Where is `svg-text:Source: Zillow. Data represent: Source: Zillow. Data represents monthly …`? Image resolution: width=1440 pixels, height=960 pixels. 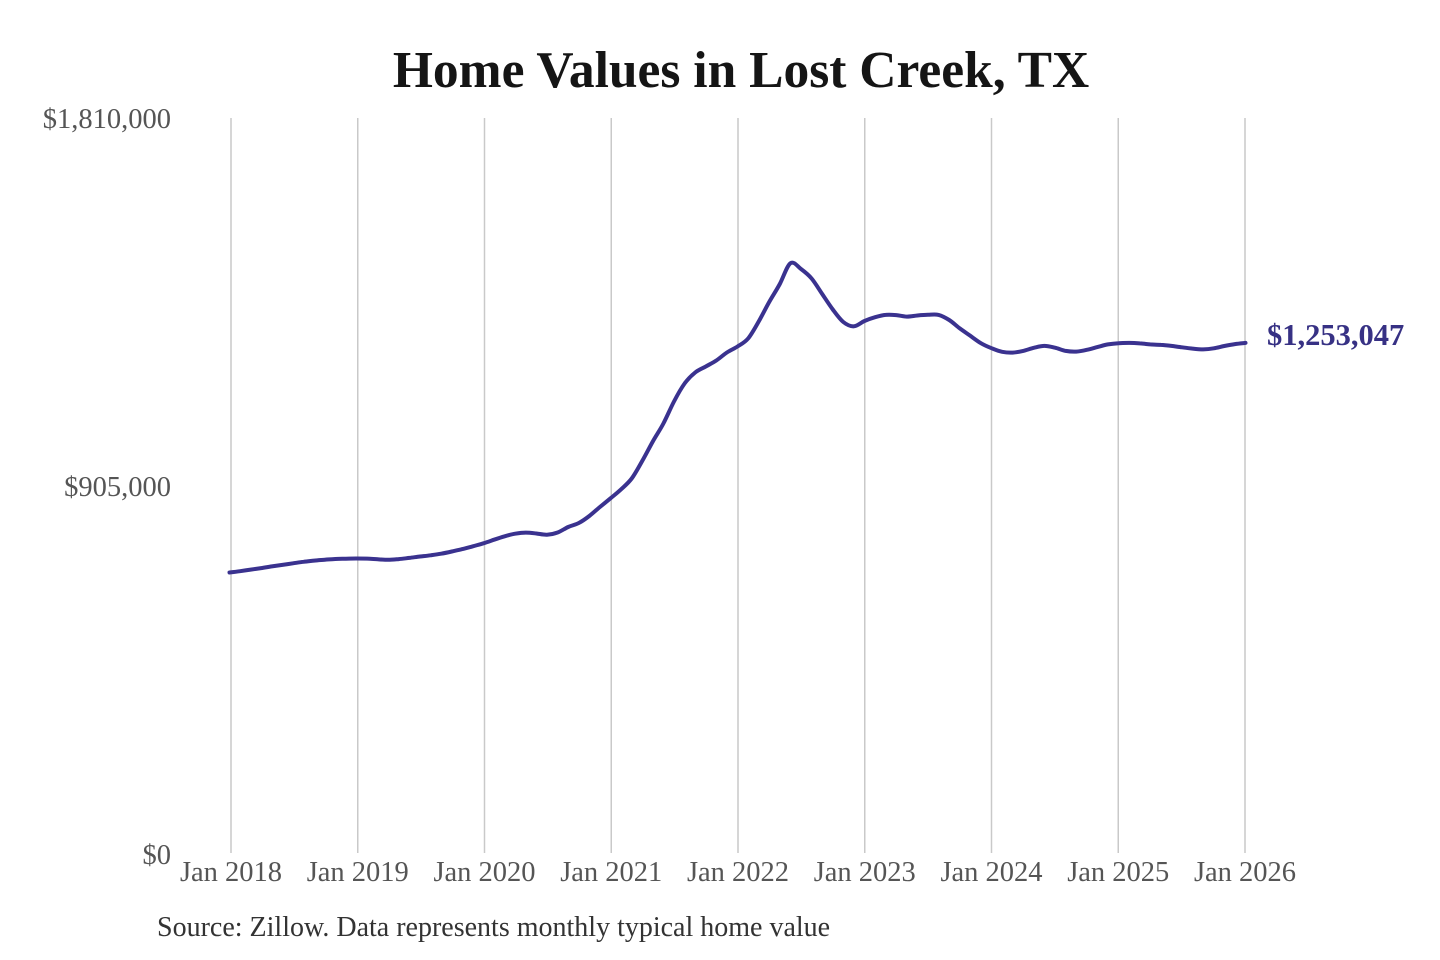 svg-text:Source: Zillow. Data represent: Source: Zillow. Data represents monthly … is located at coordinates (493, 927).